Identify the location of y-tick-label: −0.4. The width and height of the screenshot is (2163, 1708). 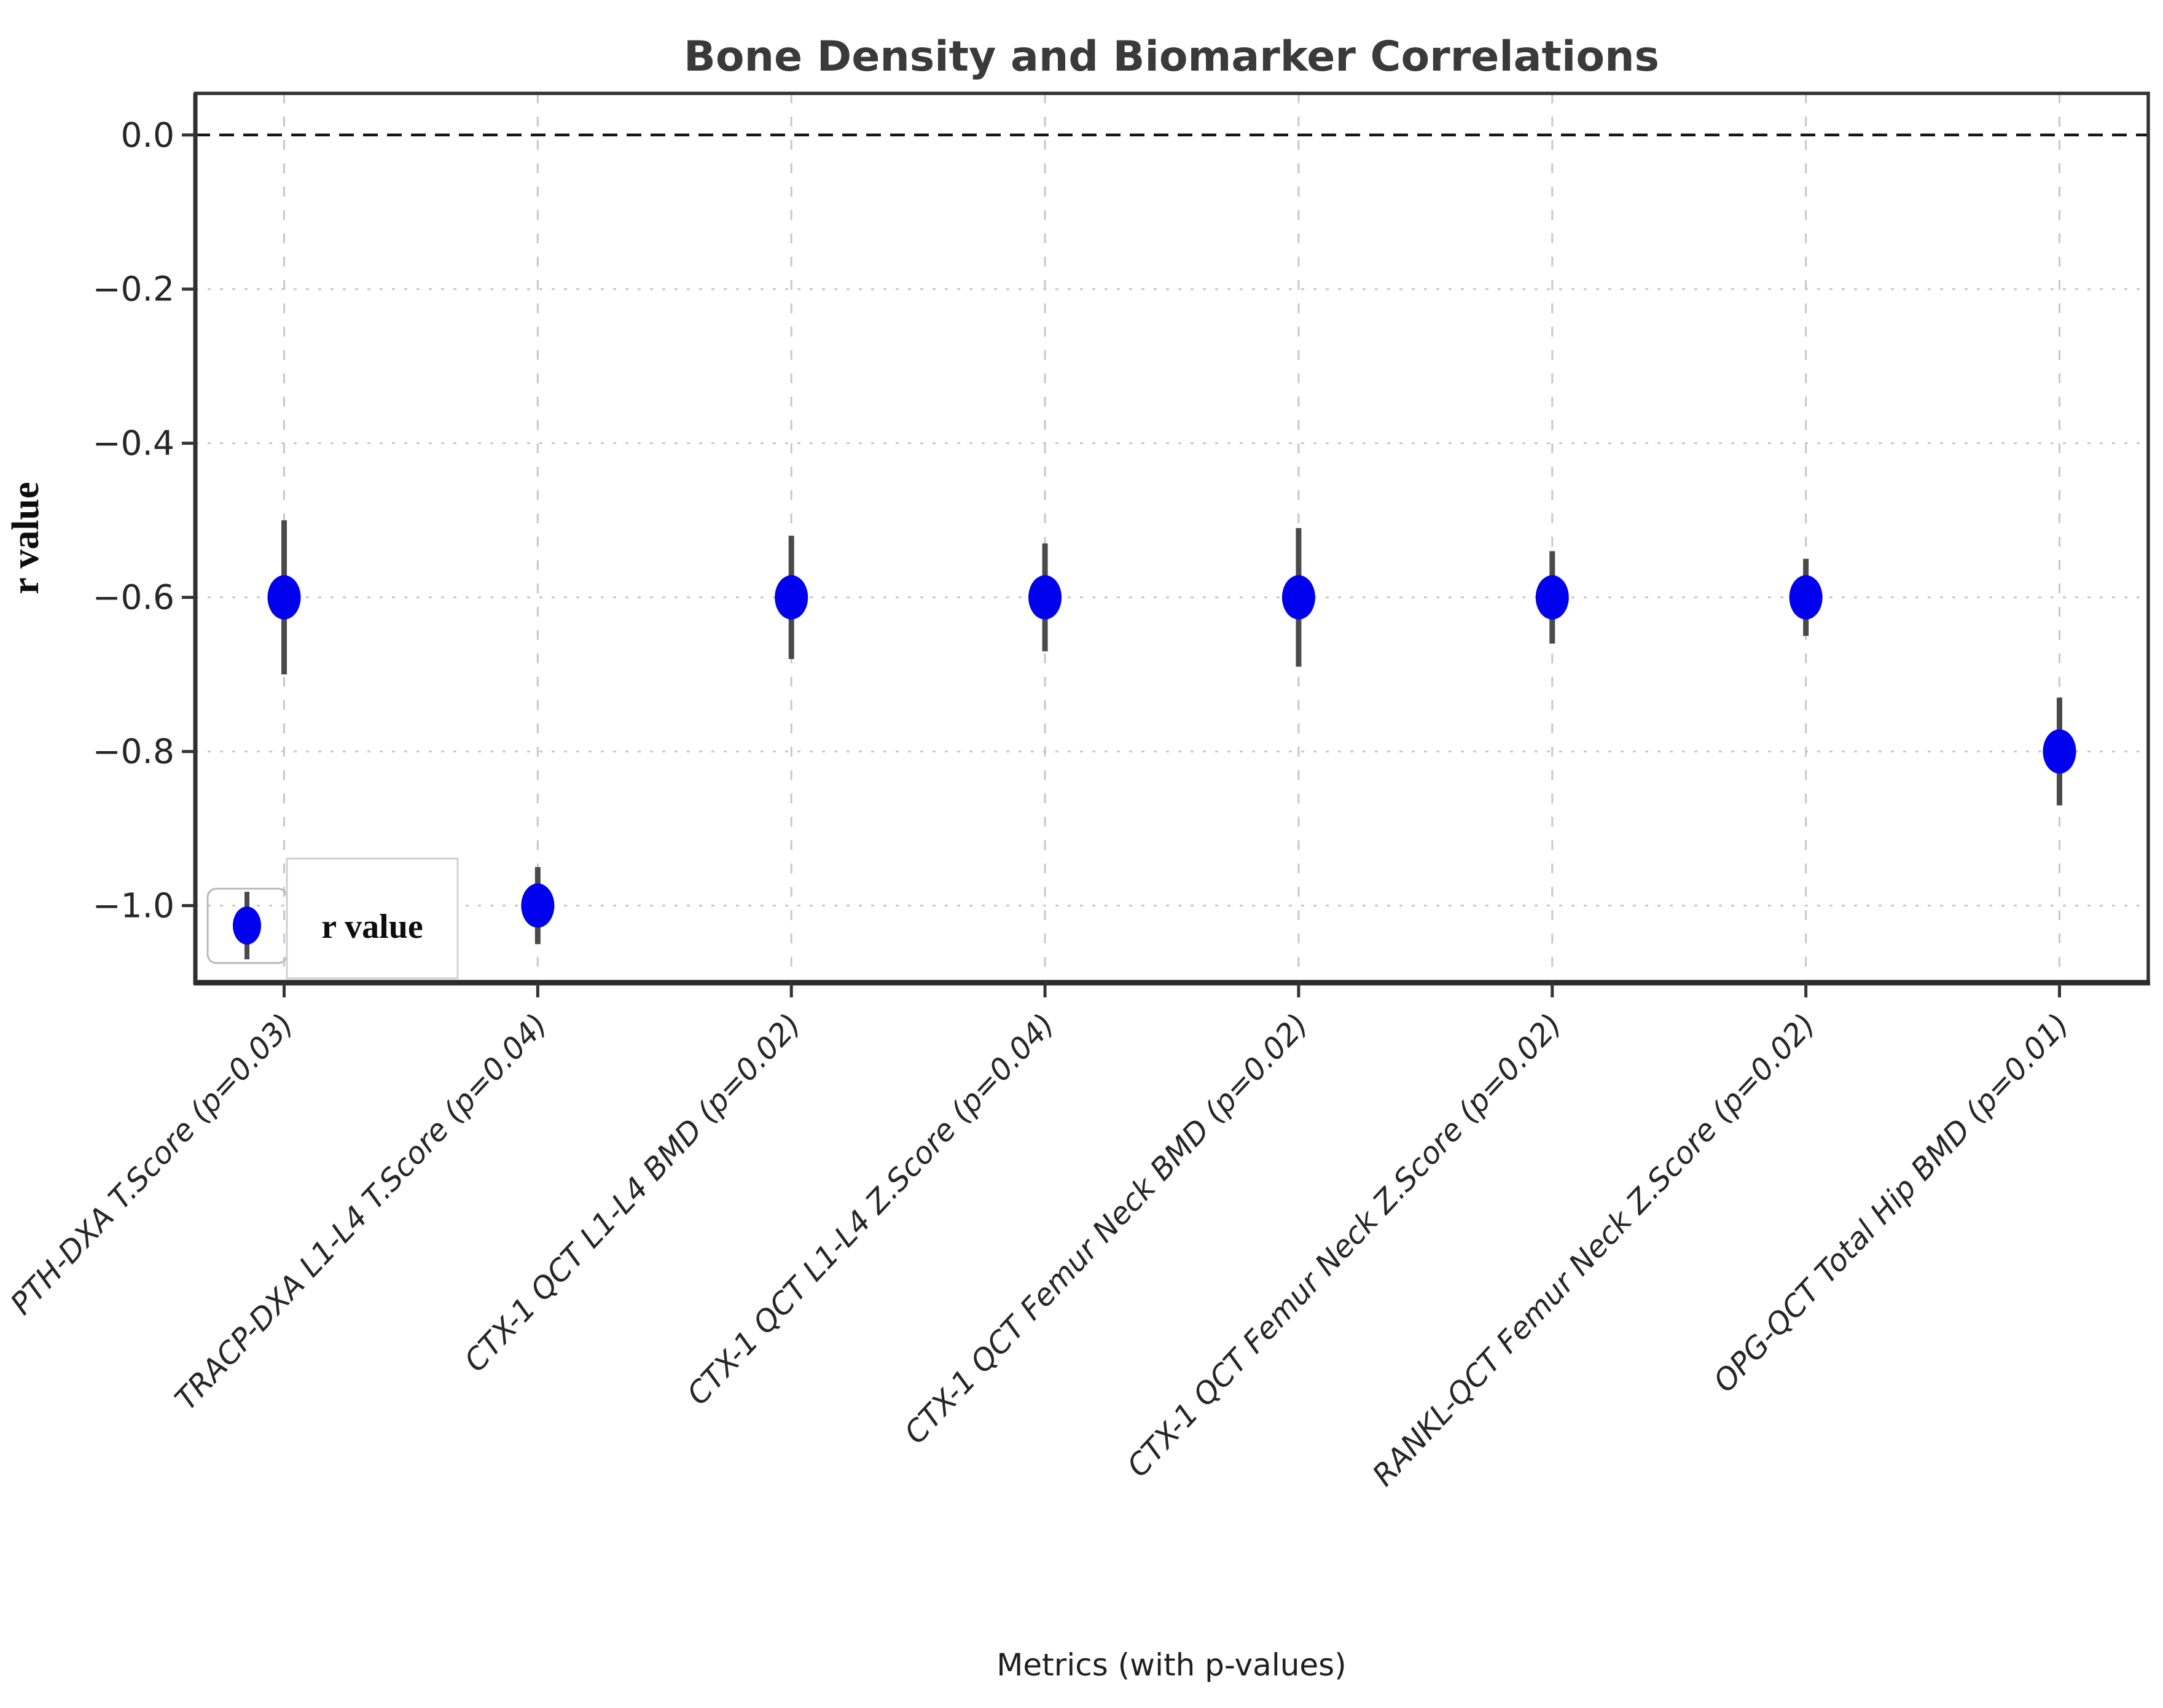
(133, 443).